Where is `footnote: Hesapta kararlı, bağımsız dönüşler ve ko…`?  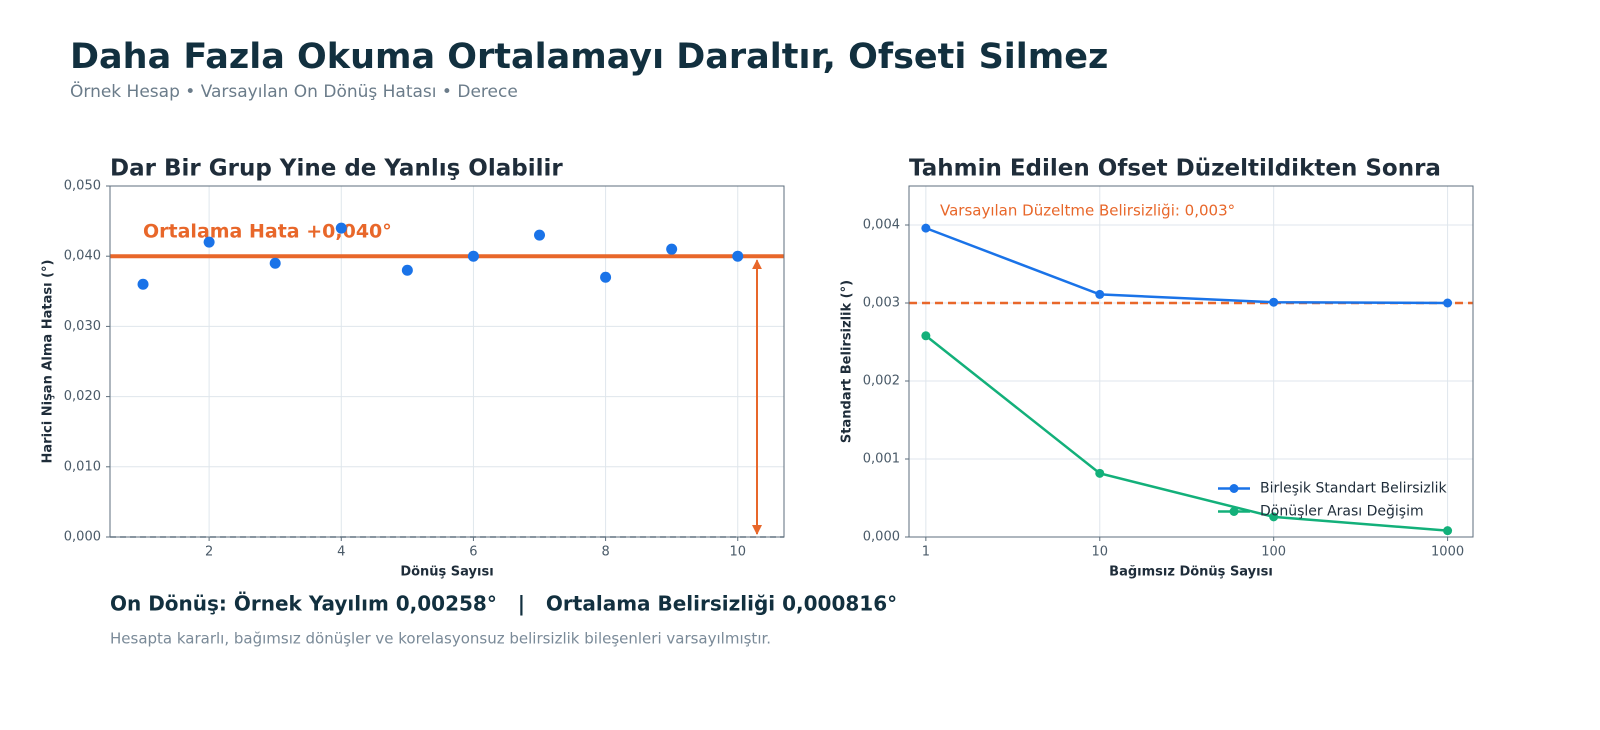
footnote: Hesapta kararlı, bağımsız dönüşler ve ko… is located at coordinates (440, 639).